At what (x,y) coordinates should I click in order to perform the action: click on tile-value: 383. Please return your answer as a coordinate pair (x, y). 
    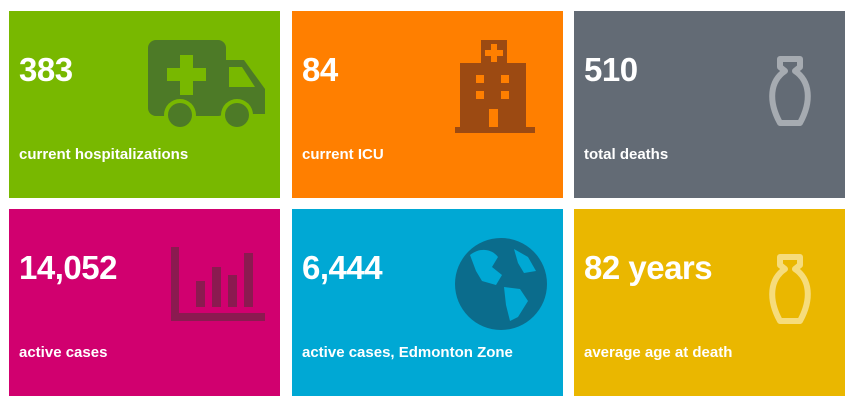
    Looking at the image, I should click on (46, 69).